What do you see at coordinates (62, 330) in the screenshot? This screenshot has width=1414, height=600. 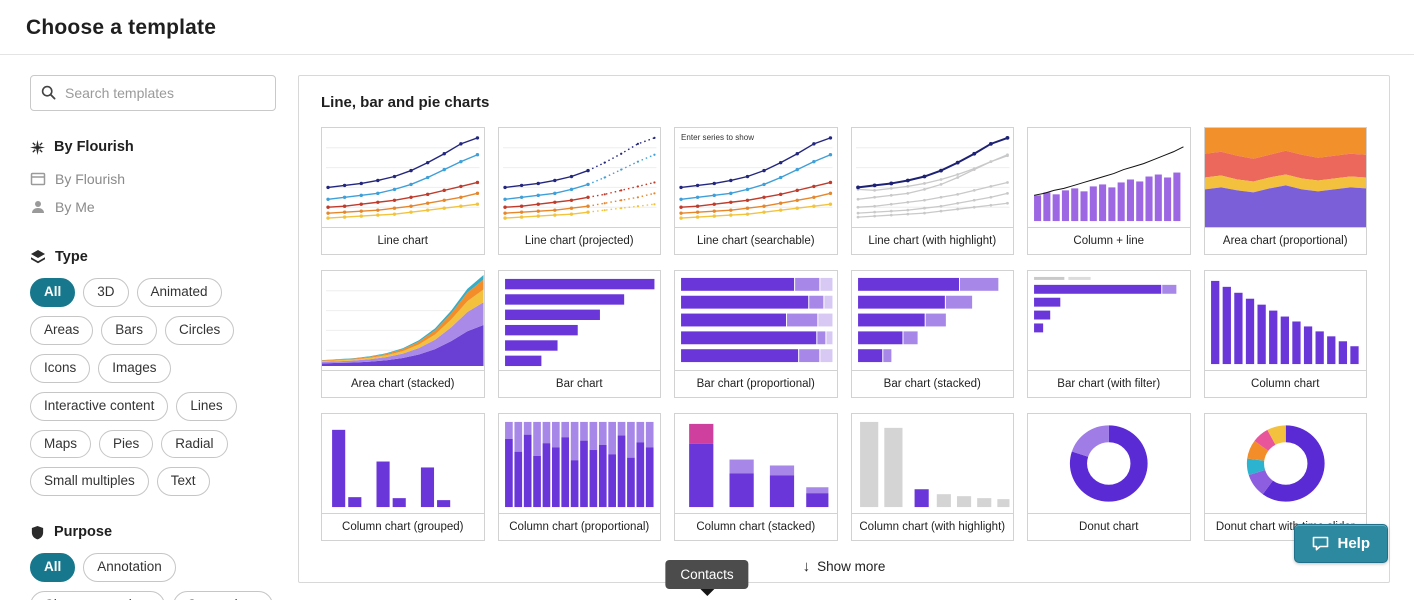 I see `filter-pill-areas: Areas` at bounding box center [62, 330].